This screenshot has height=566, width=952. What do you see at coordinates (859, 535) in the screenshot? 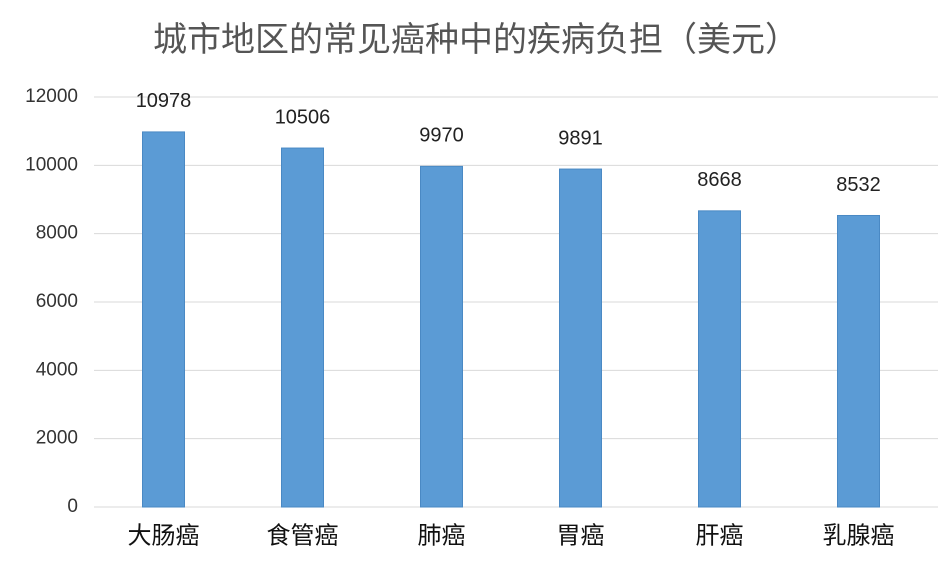
I see `x-tick-label: 乳腺癌` at bounding box center [859, 535].